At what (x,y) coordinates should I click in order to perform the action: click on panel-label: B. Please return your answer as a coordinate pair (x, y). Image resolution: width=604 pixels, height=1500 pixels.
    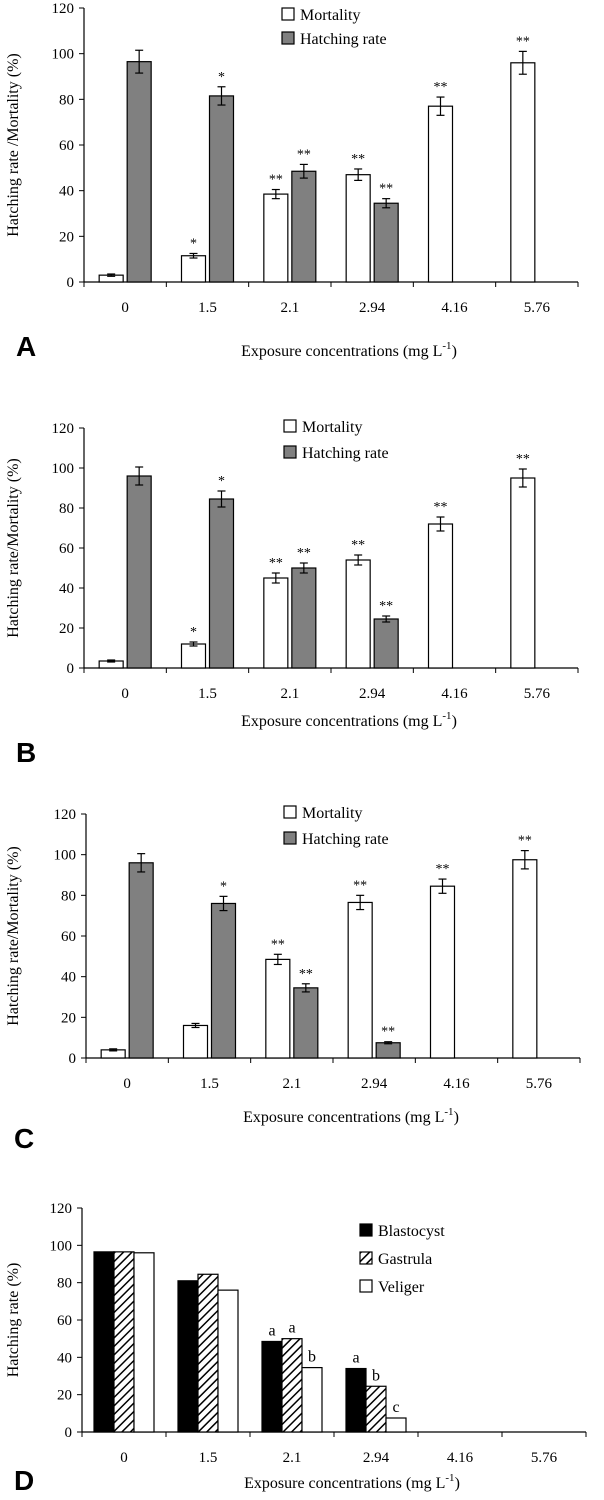
    Looking at the image, I should click on (26, 752).